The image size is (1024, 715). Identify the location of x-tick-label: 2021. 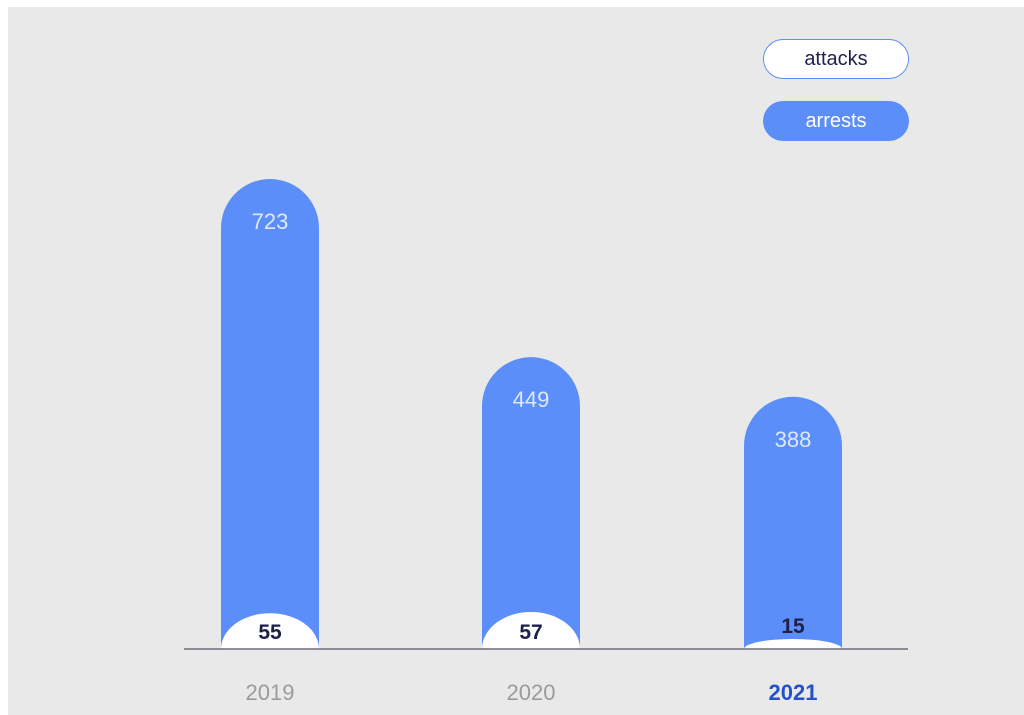
(793, 692).